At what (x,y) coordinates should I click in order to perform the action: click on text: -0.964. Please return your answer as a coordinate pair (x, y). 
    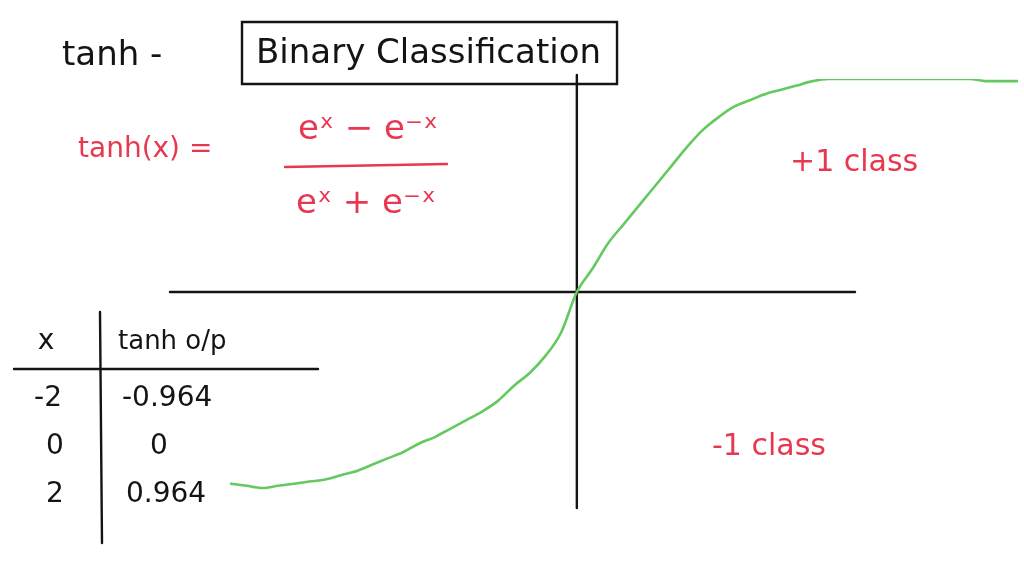
    Looking at the image, I should click on (167, 397).